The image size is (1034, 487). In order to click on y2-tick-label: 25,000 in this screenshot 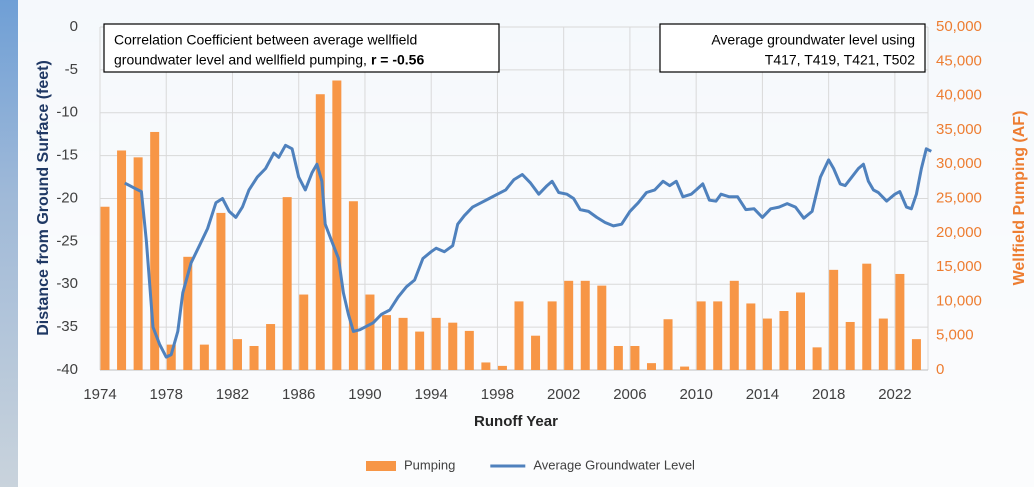, I will do `click(959, 197)`.